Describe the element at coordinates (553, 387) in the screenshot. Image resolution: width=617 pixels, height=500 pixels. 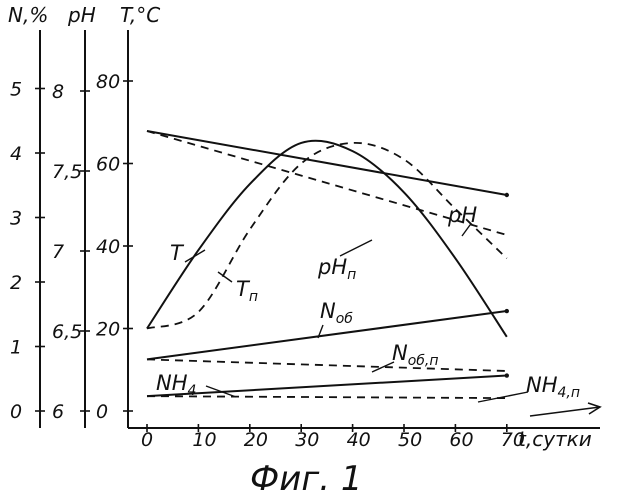
I see `series-label-nh-4-п: NH4,п` at that location.